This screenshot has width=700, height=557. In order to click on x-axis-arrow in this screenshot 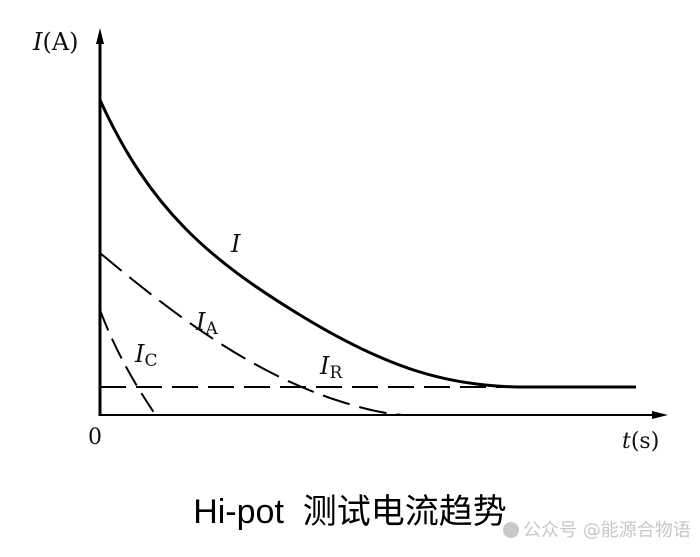, I will do `click(660, 415)`.